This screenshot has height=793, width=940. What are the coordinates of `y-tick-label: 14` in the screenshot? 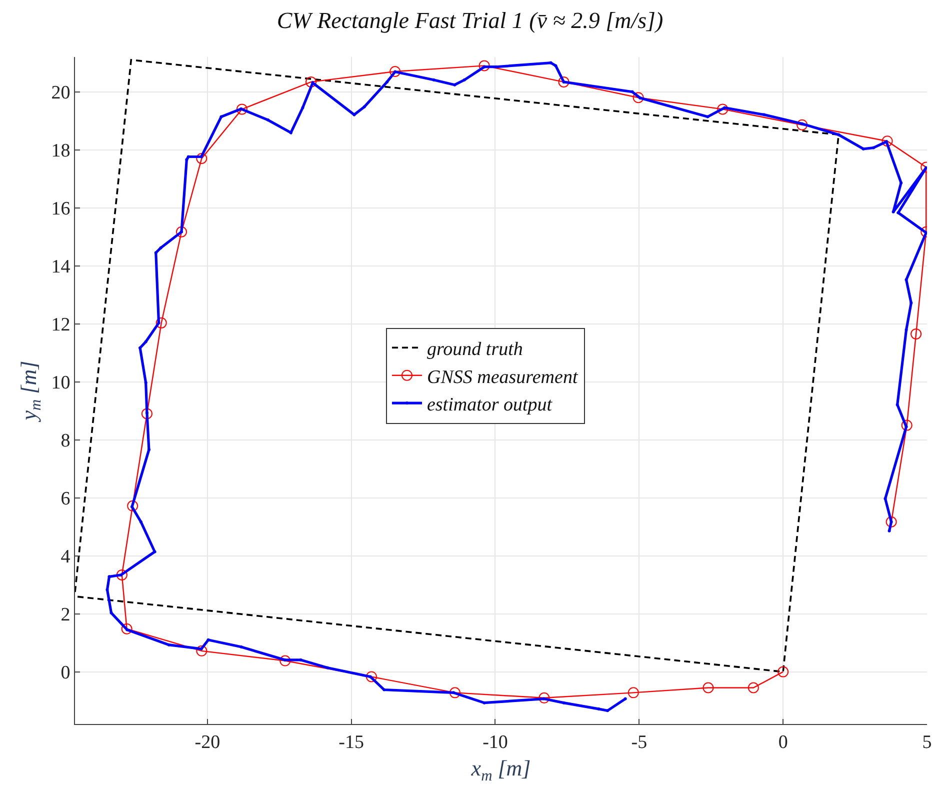 It's located at (61, 267).